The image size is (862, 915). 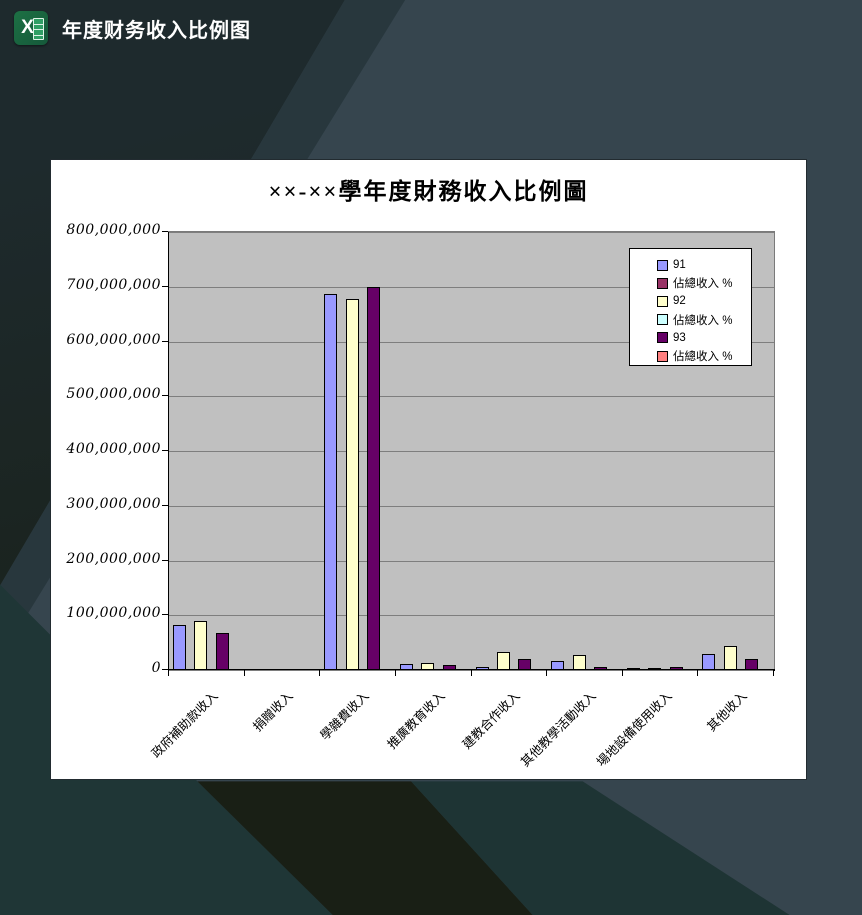 What do you see at coordinates (579, 662) in the screenshot?
I see `bar-92-其他教學活動收入` at bounding box center [579, 662].